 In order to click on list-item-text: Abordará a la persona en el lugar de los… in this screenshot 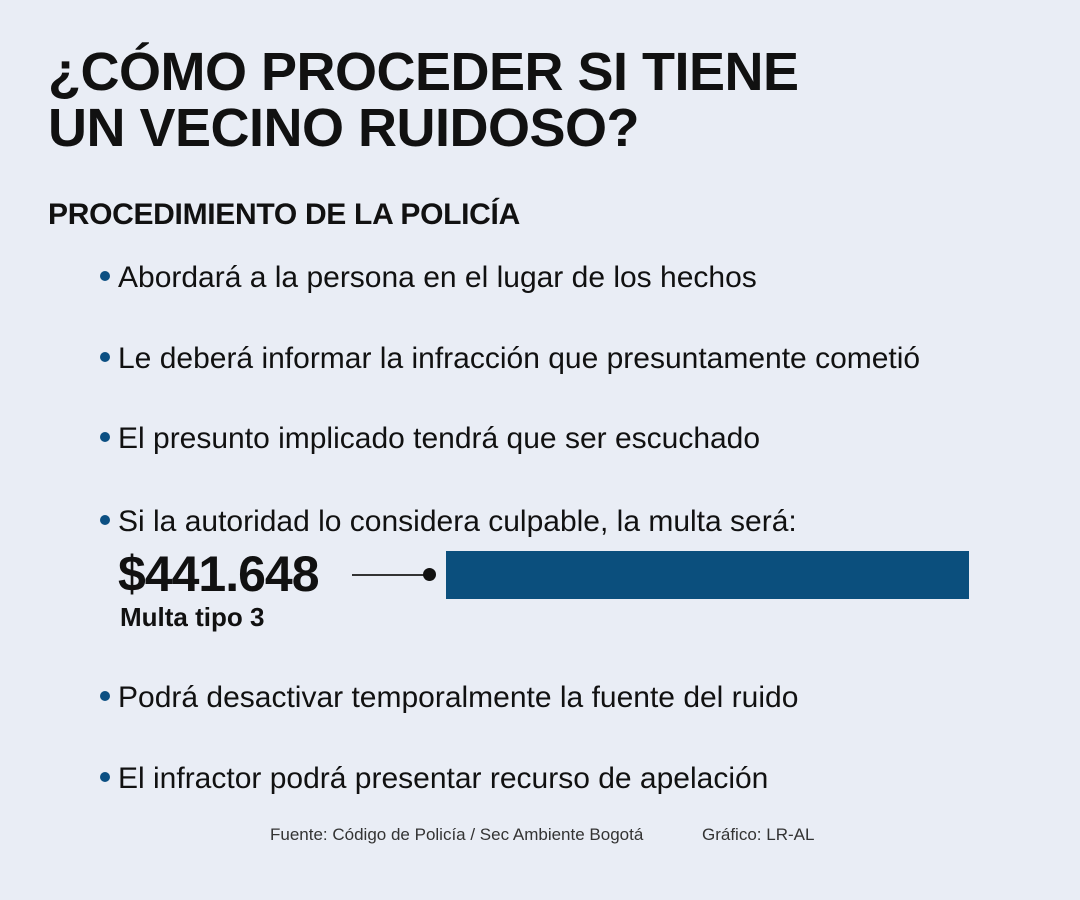, I will do `click(437, 277)`.